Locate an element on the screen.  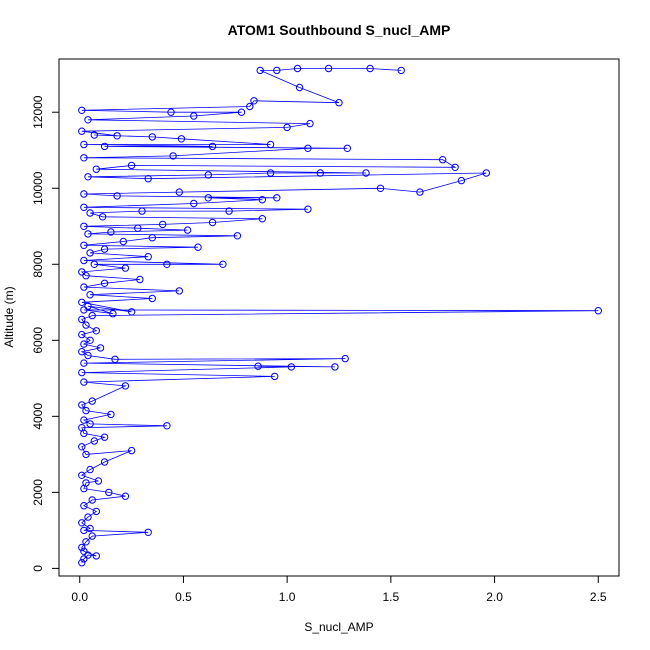
x-tick-label: 0.0 is located at coordinates (79, 597).